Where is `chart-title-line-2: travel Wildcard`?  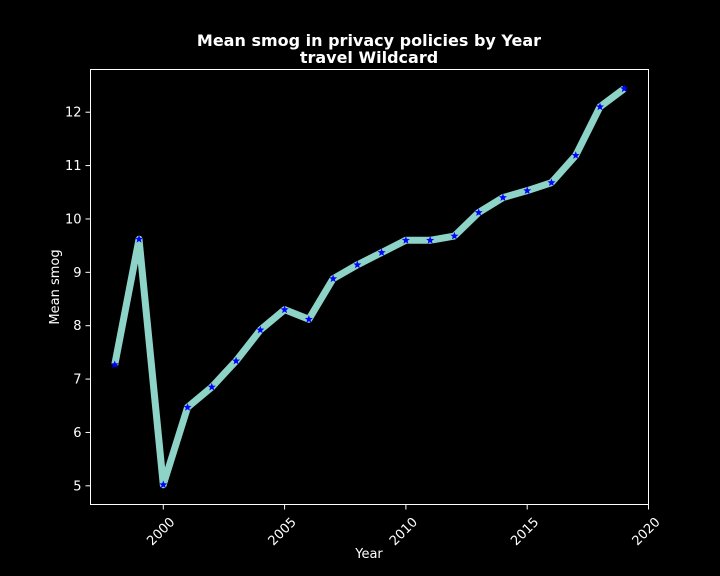
chart-title-line-2: travel Wildcard is located at coordinates (369, 57).